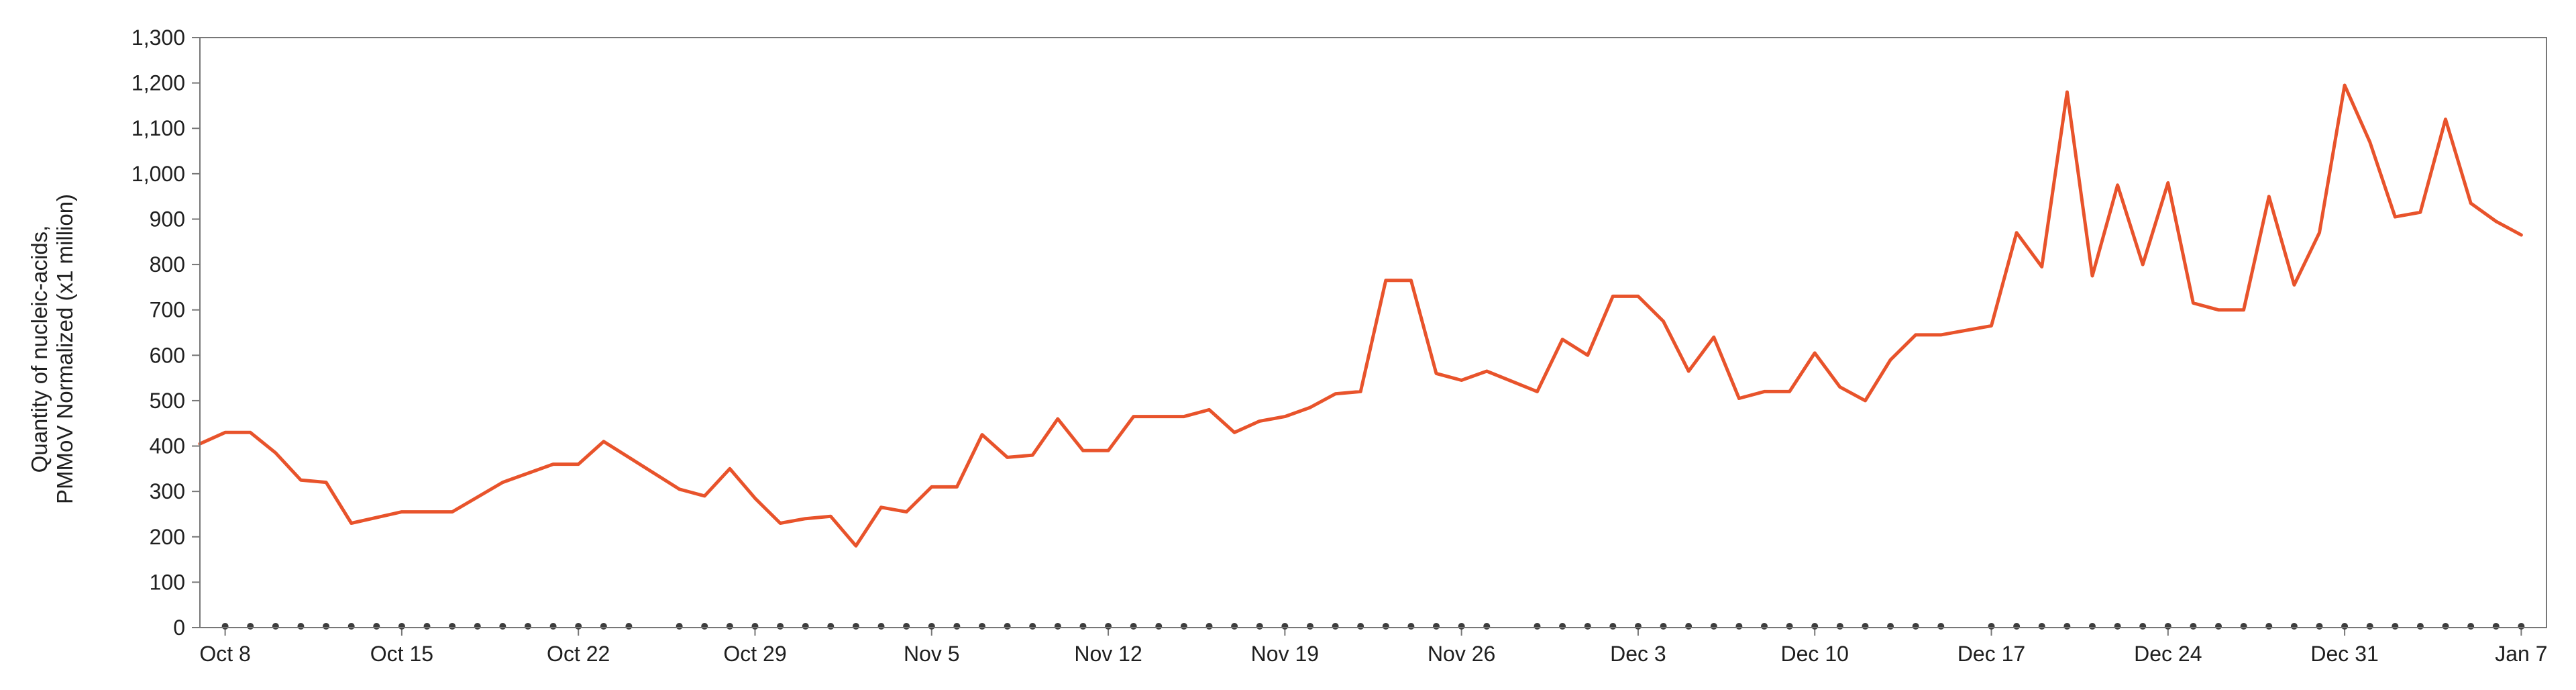 This screenshot has height=690, width=2576. Describe the element at coordinates (401, 654) in the screenshot. I see `x-tick-label: Oct 15` at that location.